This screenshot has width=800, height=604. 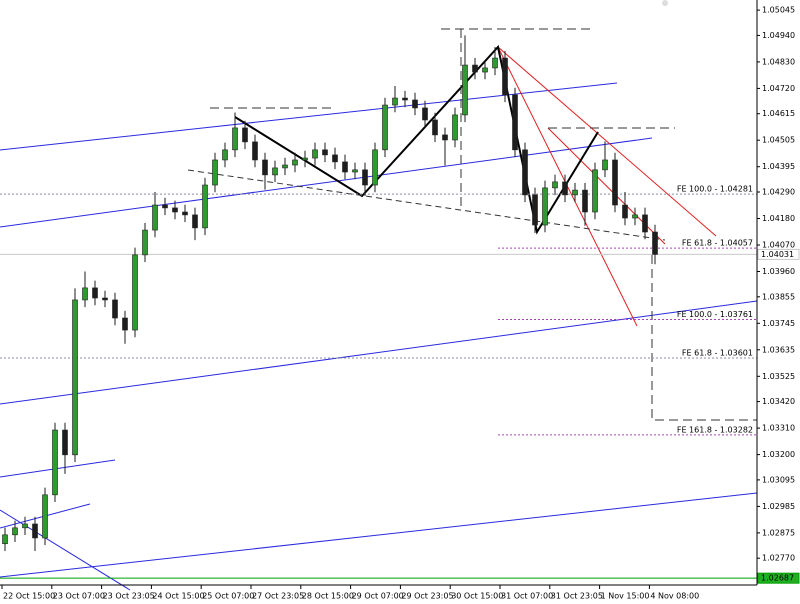 I want to click on y-tick-label: 1.04395, so click(x=778, y=166).